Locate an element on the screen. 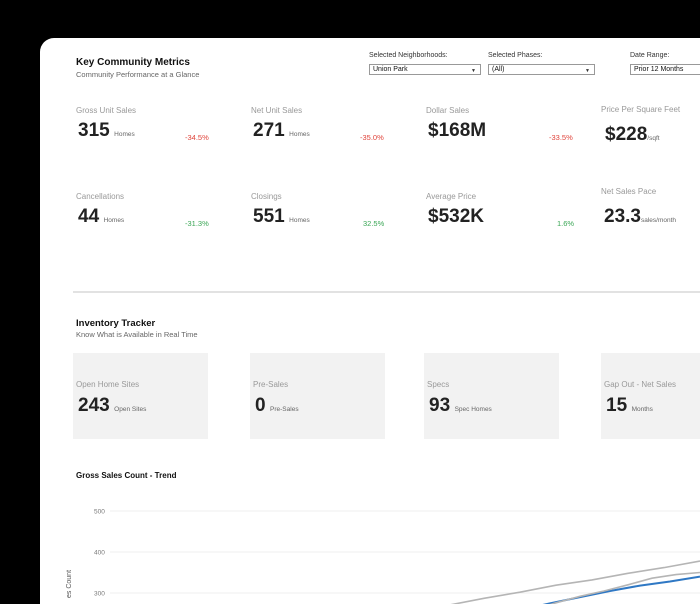  phases-select-value: (All) is located at coordinates (498, 69).